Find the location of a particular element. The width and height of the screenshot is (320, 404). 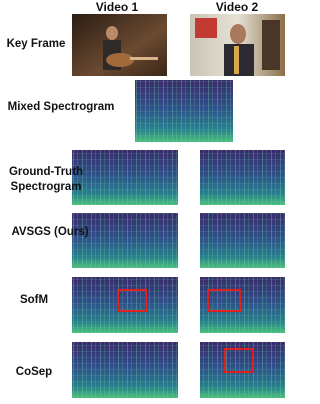

column-header: Video 2 is located at coordinates (237, 7).